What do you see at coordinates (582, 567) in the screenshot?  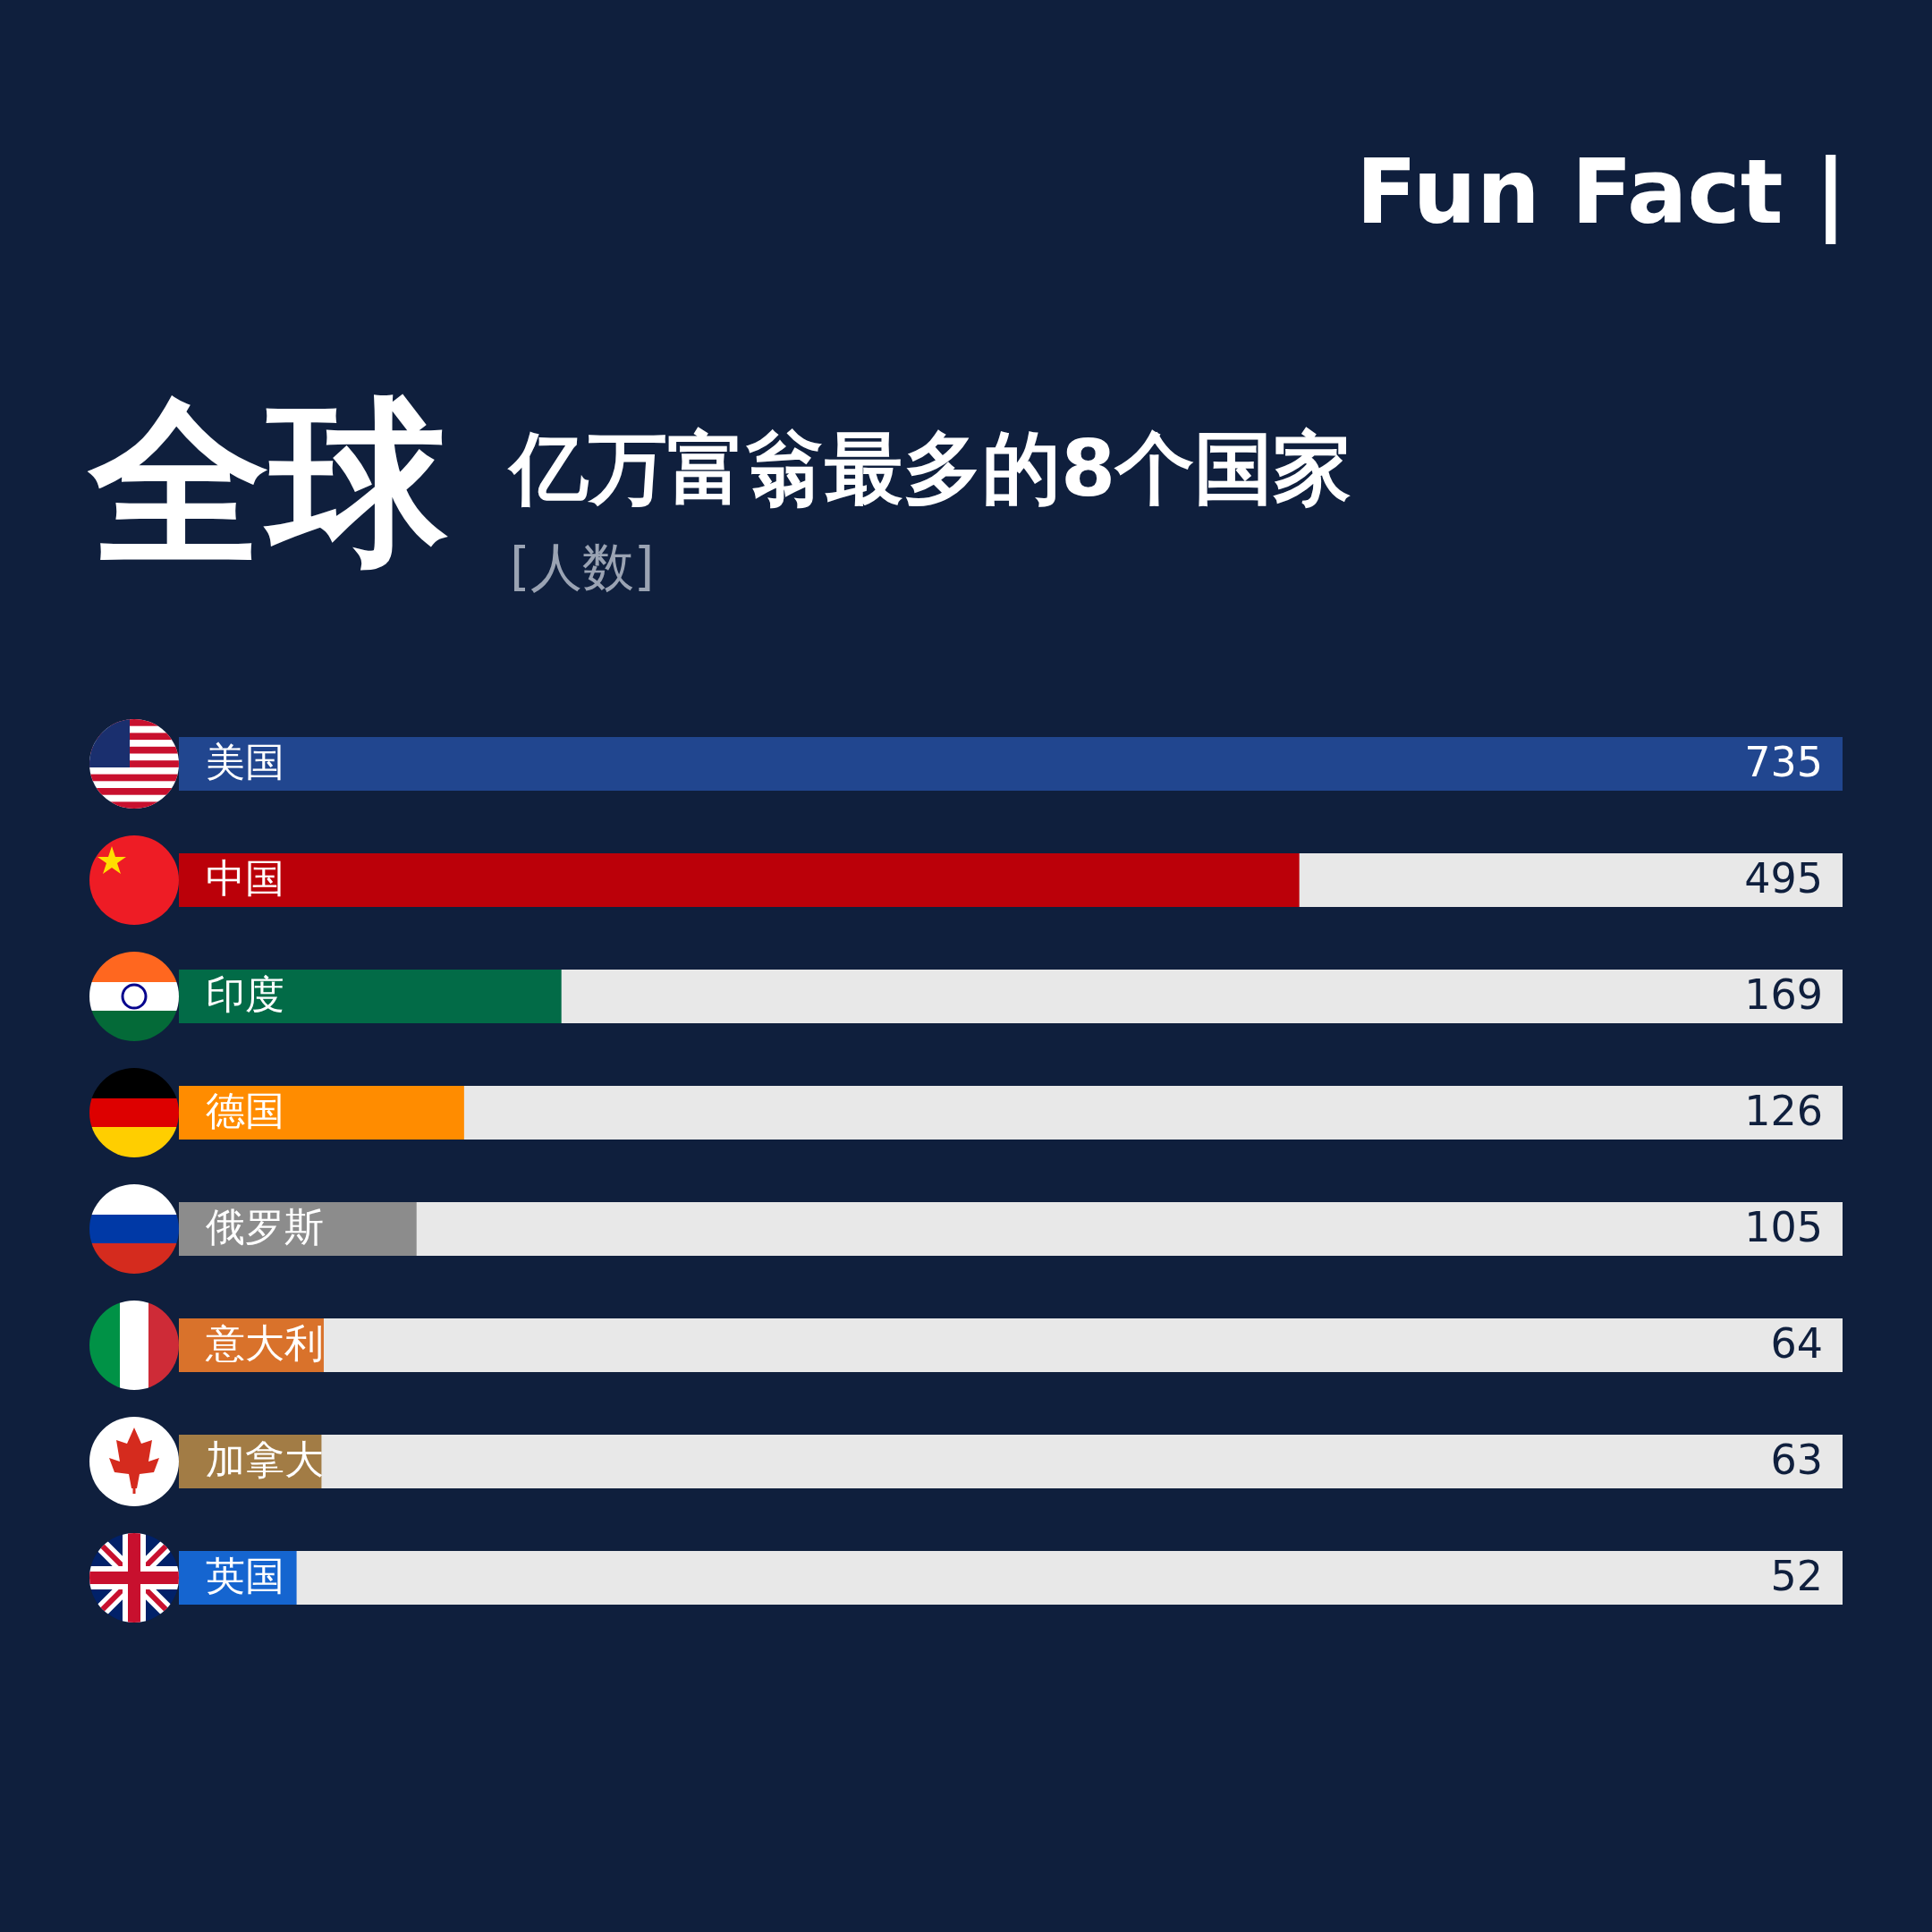 I see `text: [人数]` at bounding box center [582, 567].